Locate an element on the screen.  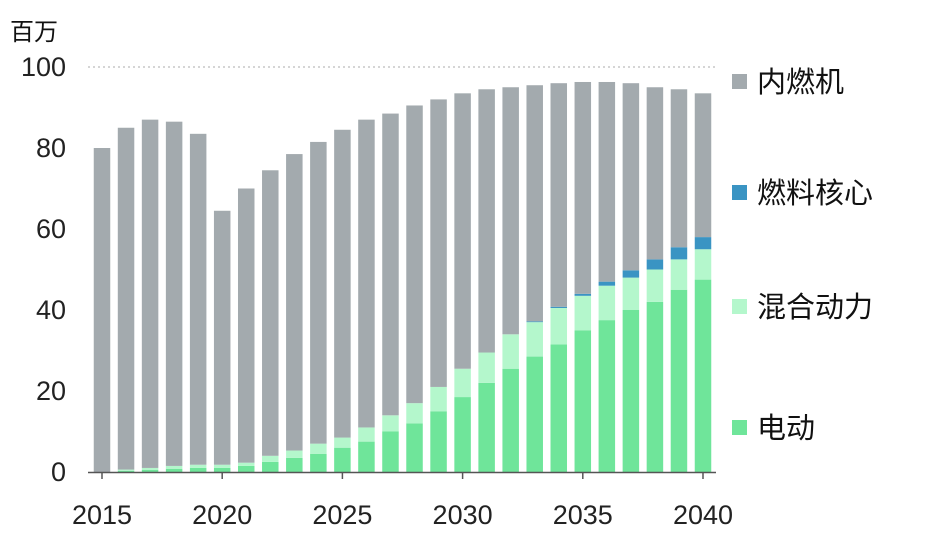
bar-segment-2040-6fe59a is located at coordinates (703, 375).